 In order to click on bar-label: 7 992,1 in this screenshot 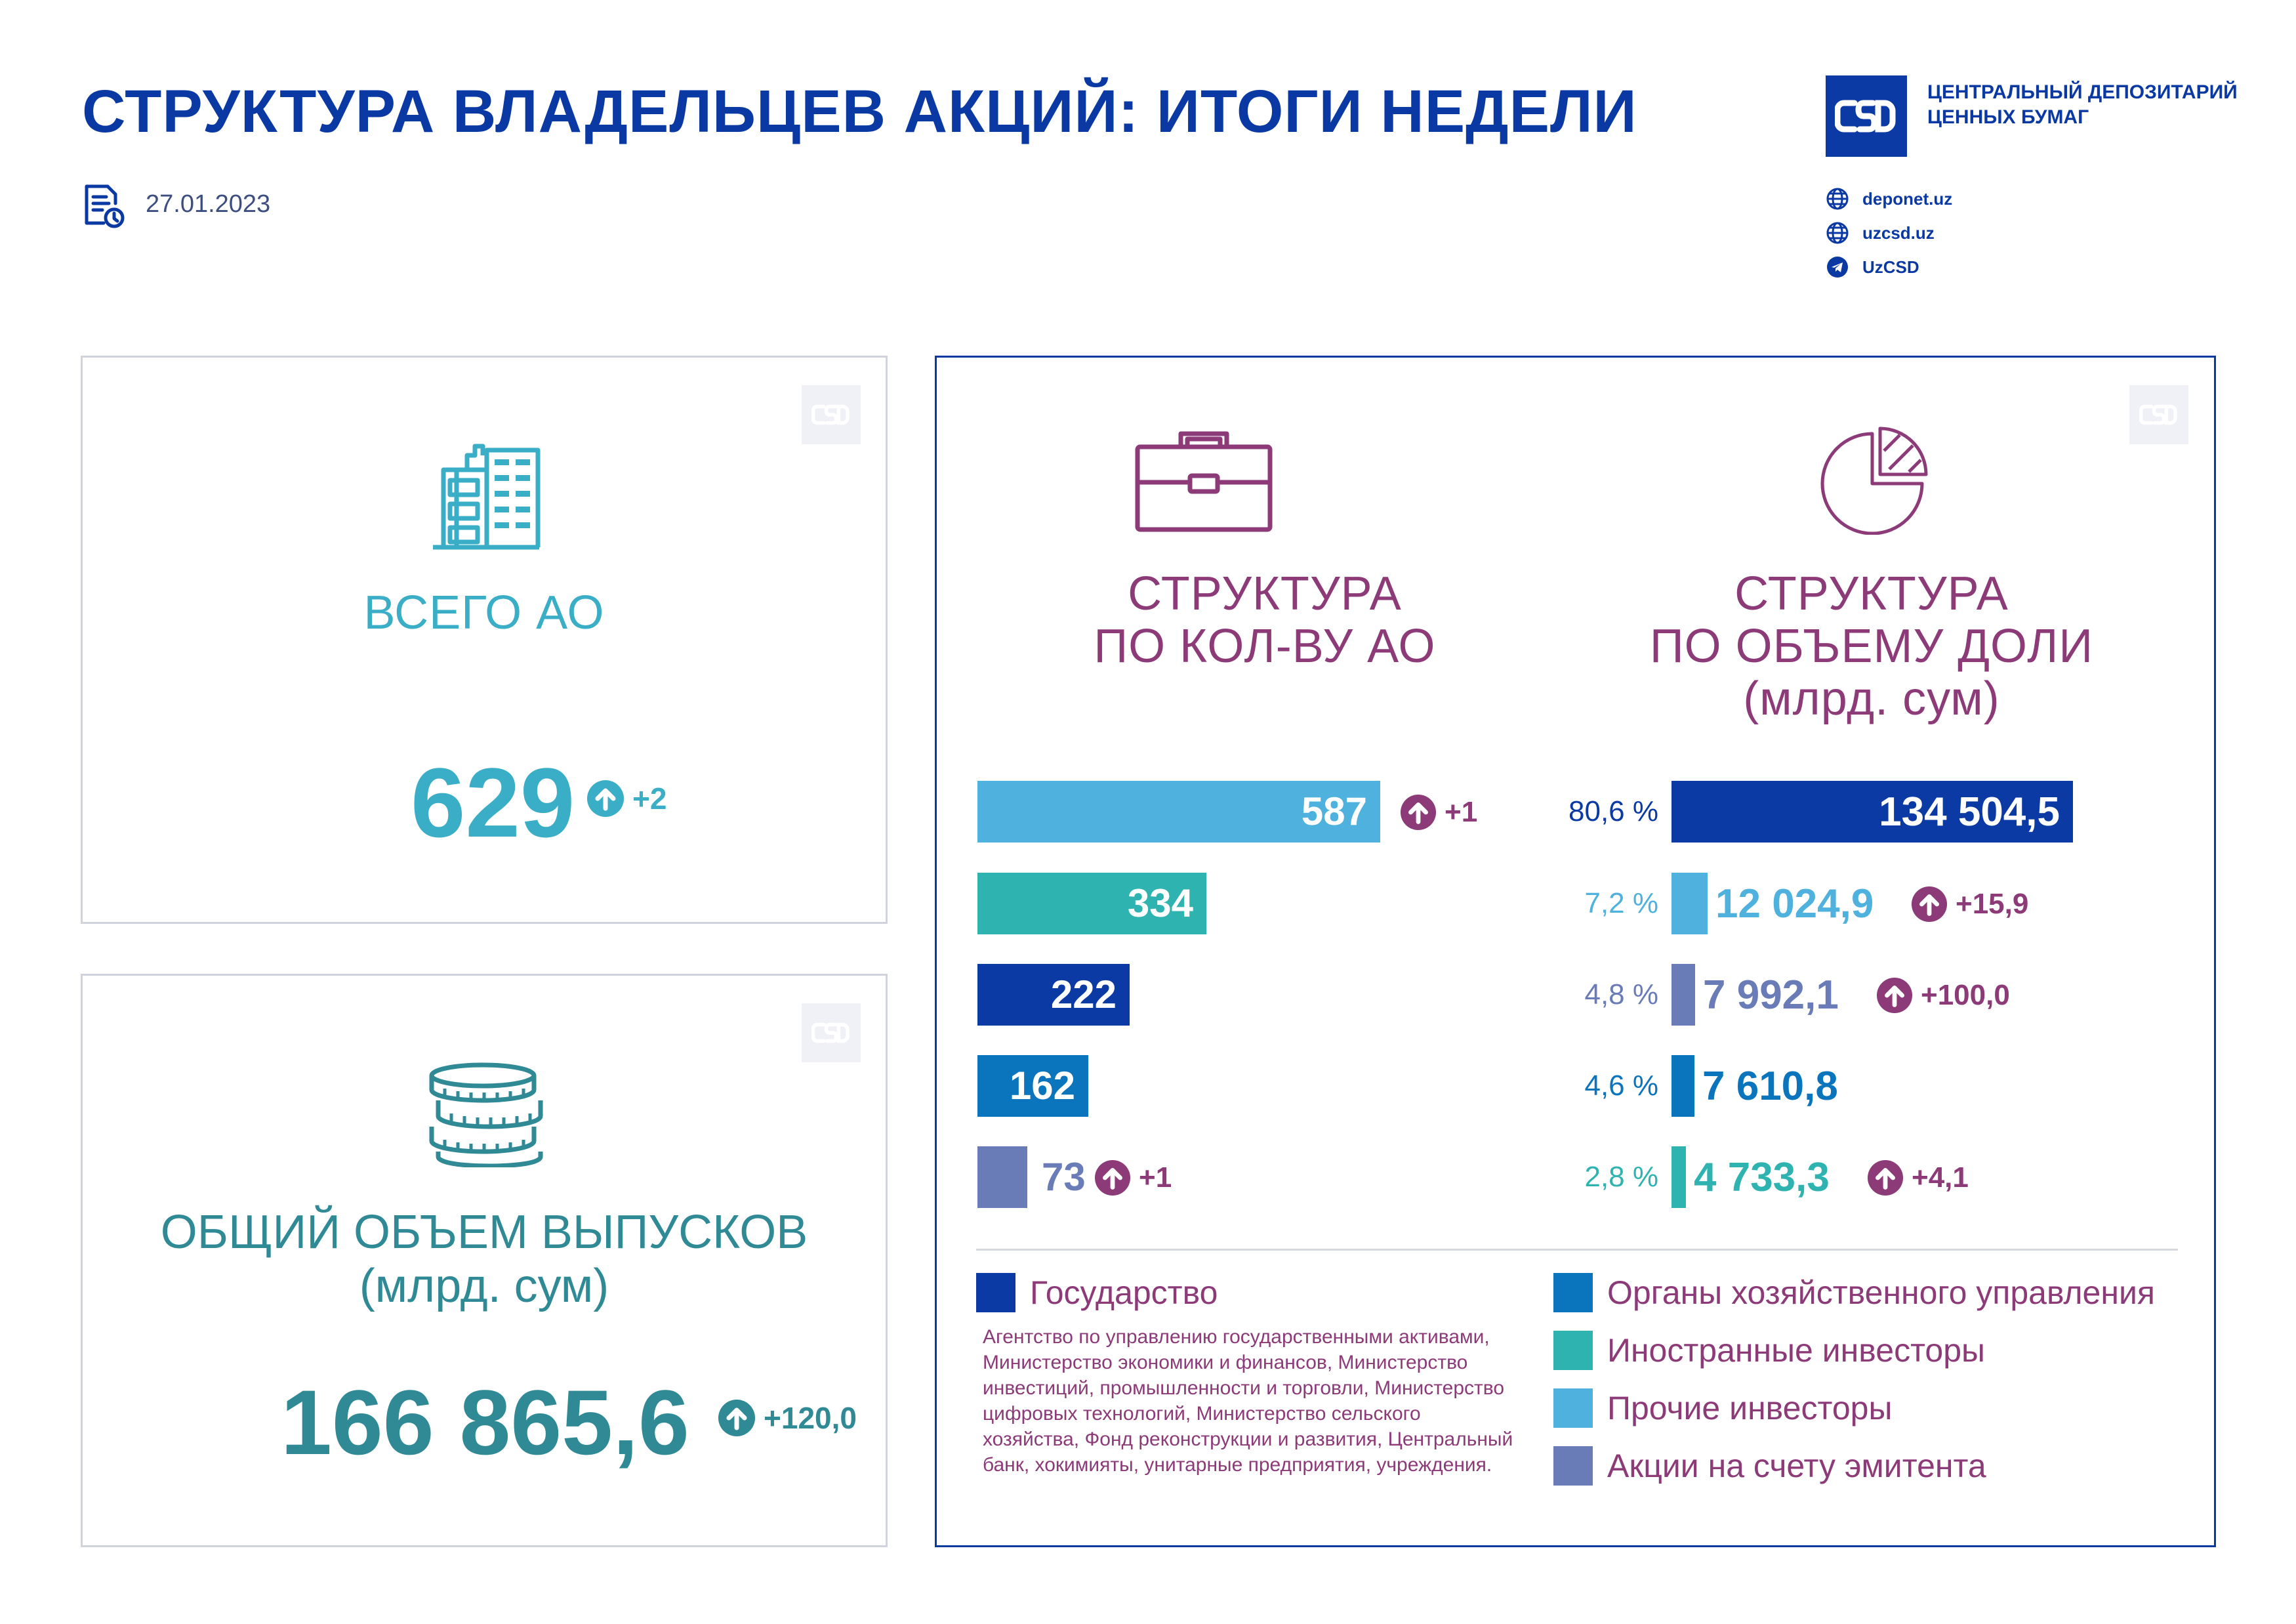, I will do `click(1771, 995)`.